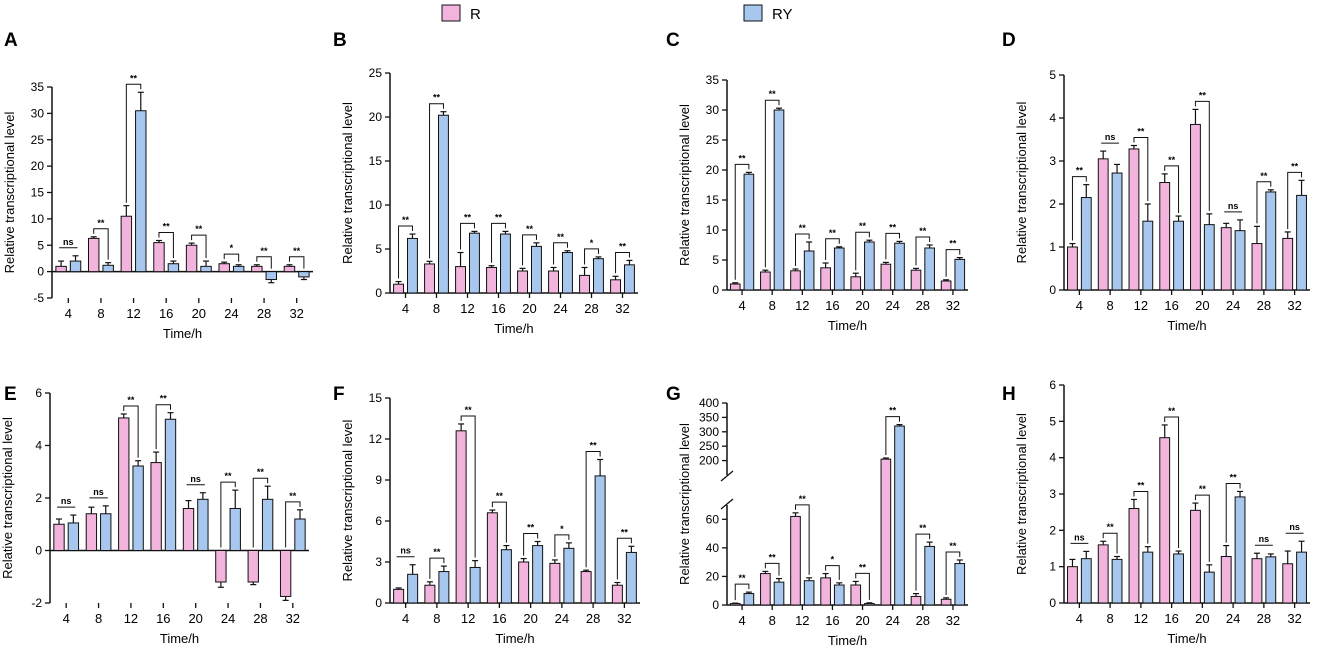  I want to click on y-tick-label: 10, so click(38, 219).